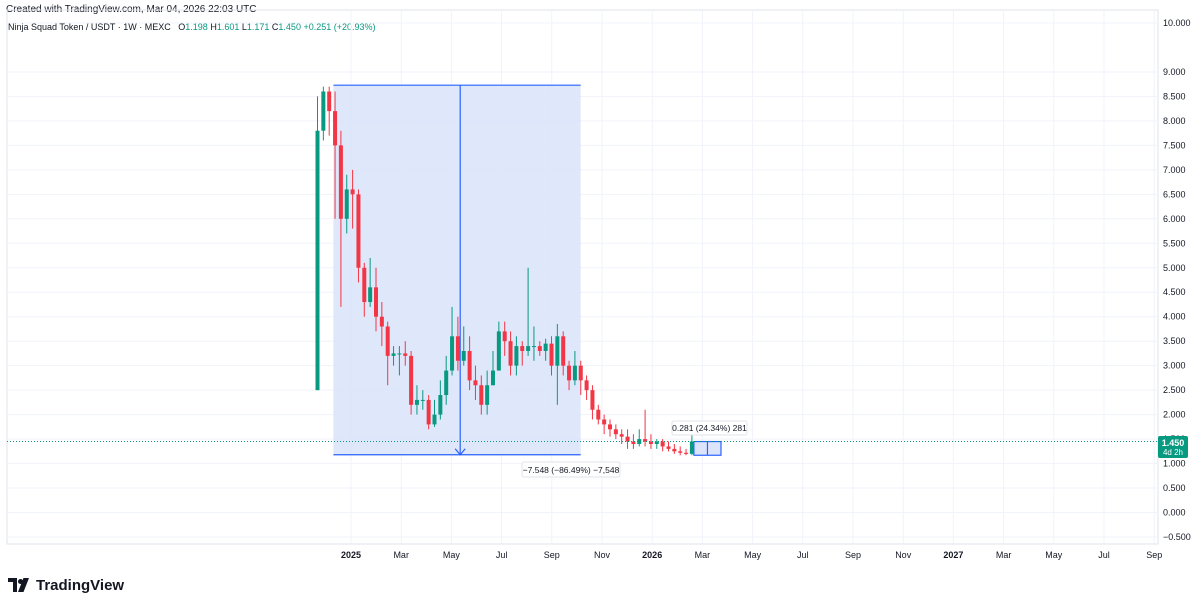 The image size is (1200, 604). Describe the element at coordinates (1174, 292) in the screenshot. I see `price-tick-label: 4.500` at that location.